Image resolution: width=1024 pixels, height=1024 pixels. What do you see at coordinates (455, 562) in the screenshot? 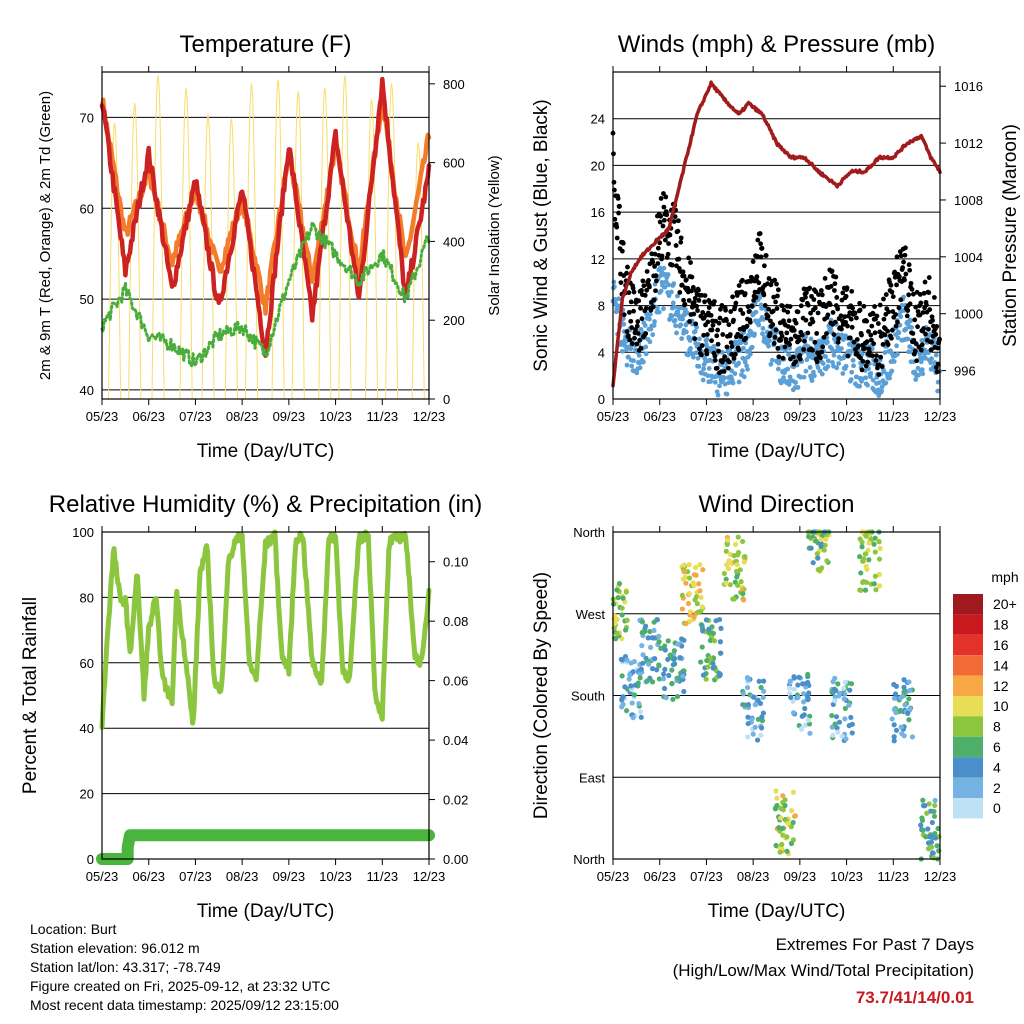
I see `y2-tick-label: 0.10` at bounding box center [455, 562].